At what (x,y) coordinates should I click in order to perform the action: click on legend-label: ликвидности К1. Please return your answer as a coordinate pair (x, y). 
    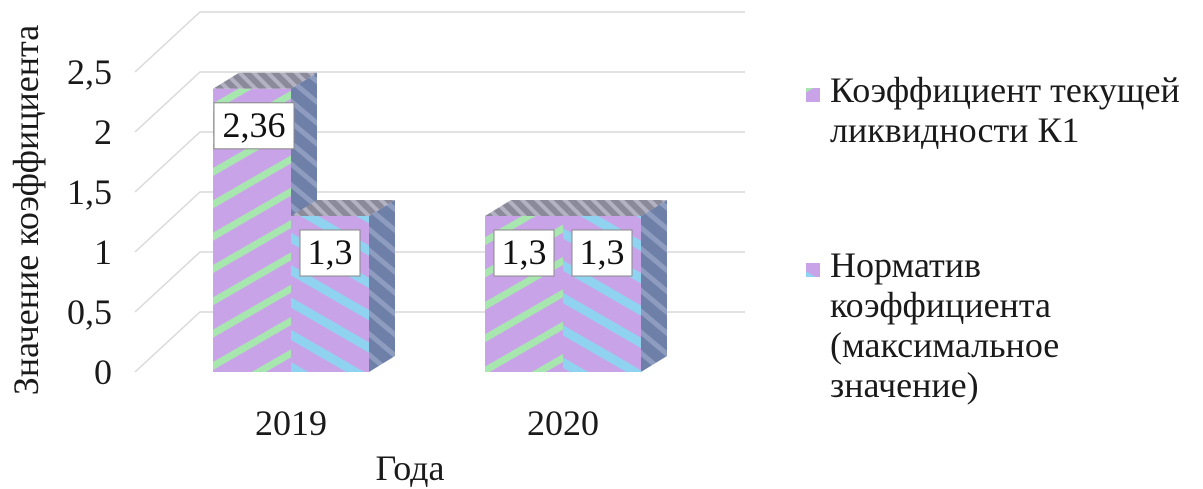
    Looking at the image, I should click on (954, 130).